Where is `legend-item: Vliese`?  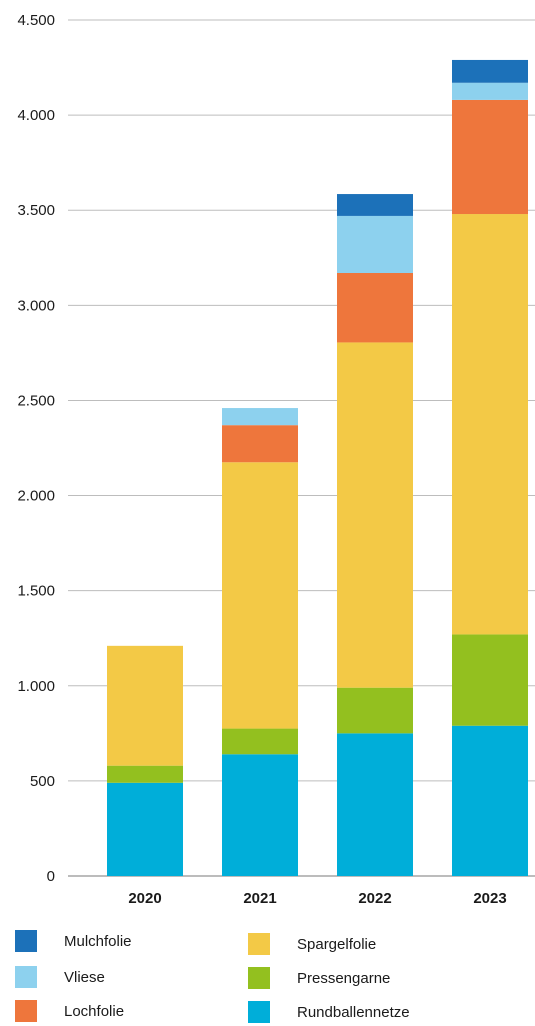 legend-item: Vliese is located at coordinates (60, 977).